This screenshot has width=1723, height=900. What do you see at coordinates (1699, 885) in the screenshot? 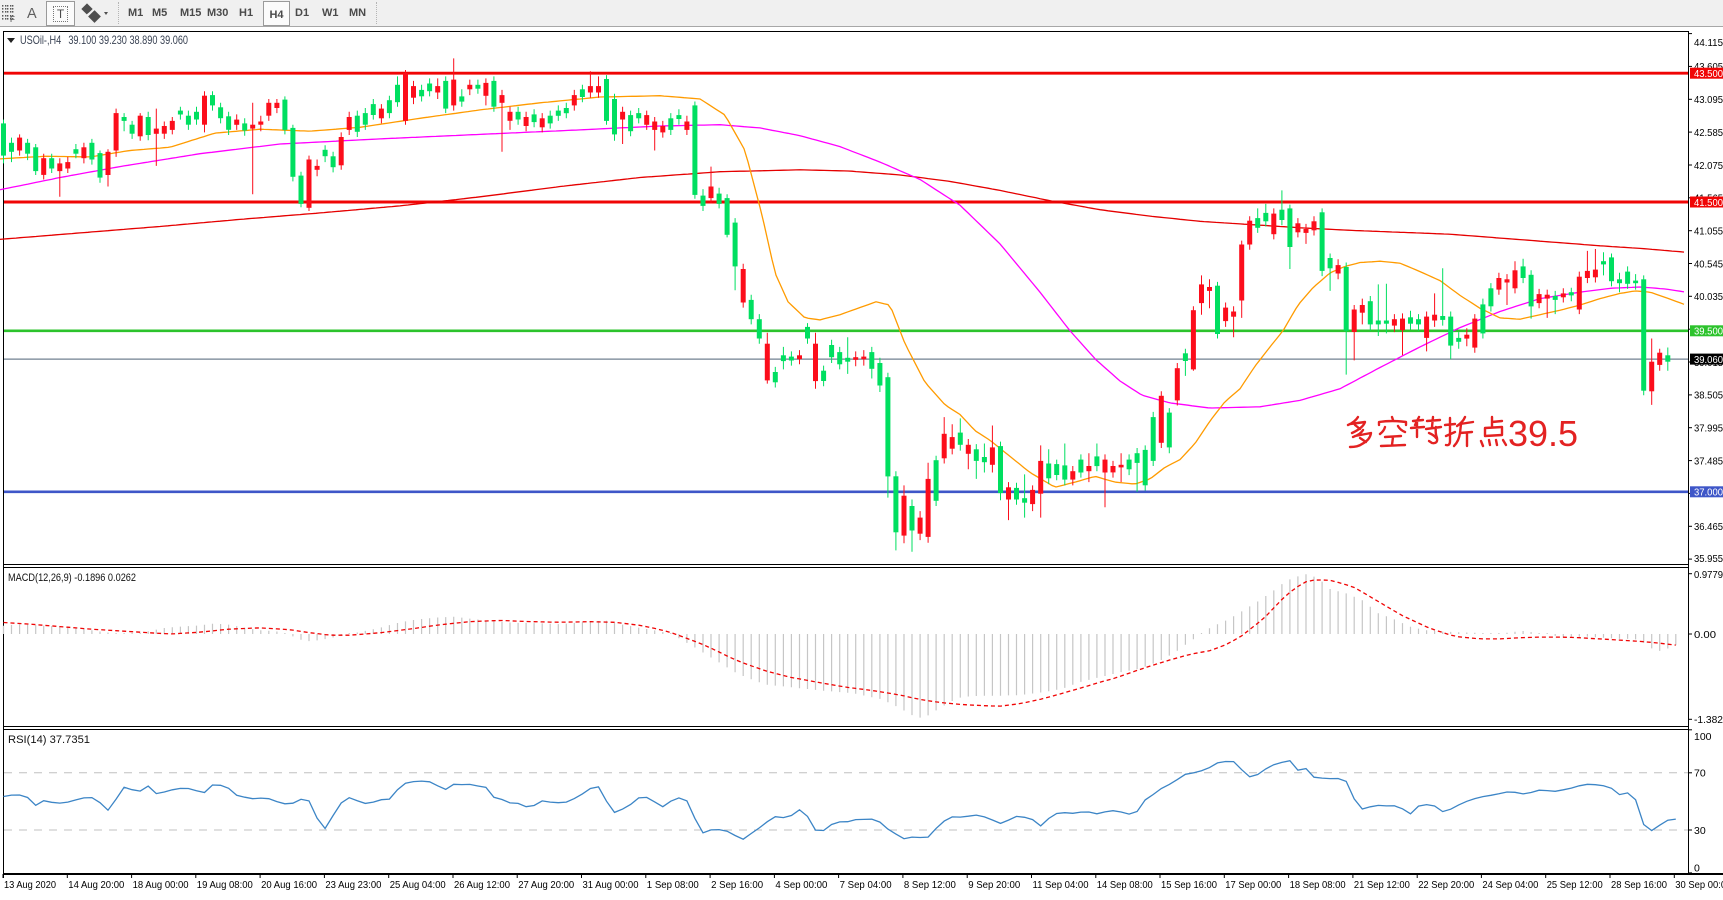
I see `svg-text: 30 Sep 00:00` at bounding box center [1699, 885].